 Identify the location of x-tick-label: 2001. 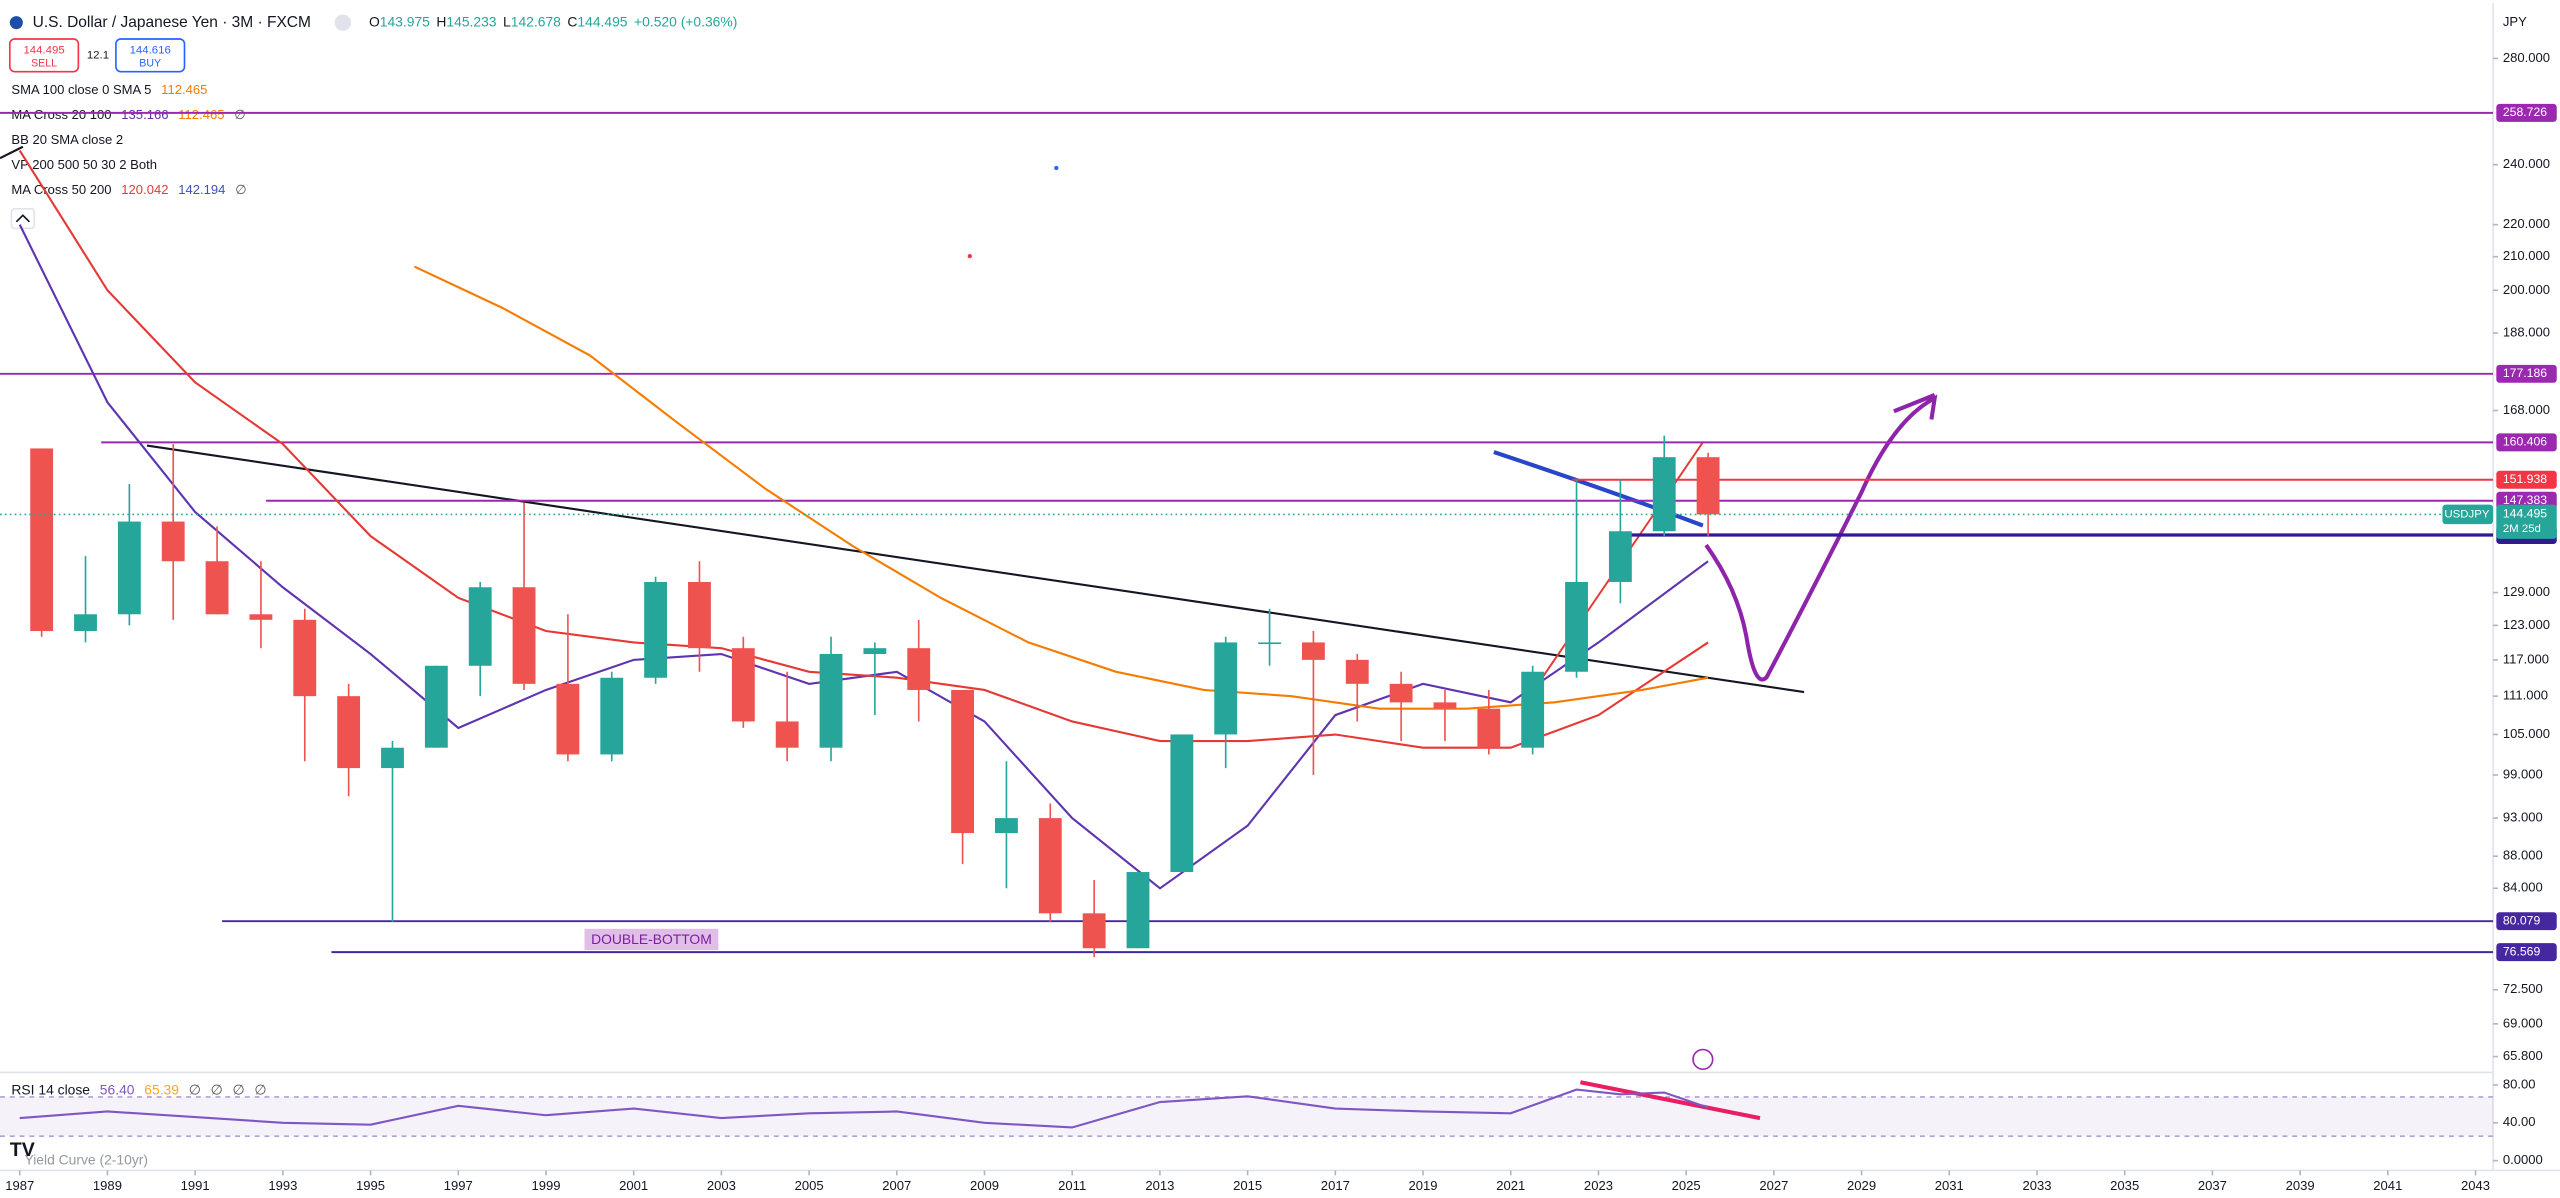
(633, 1185).